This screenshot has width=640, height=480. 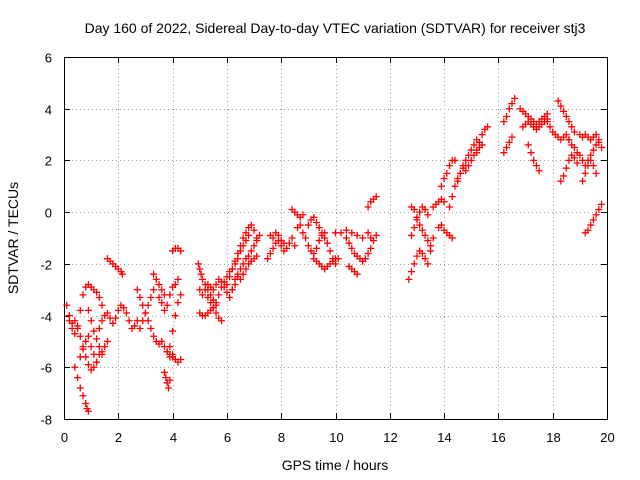 What do you see at coordinates (48, 213) in the screenshot?
I see `y-tick-label: 0` at bounding box center [48, 213].